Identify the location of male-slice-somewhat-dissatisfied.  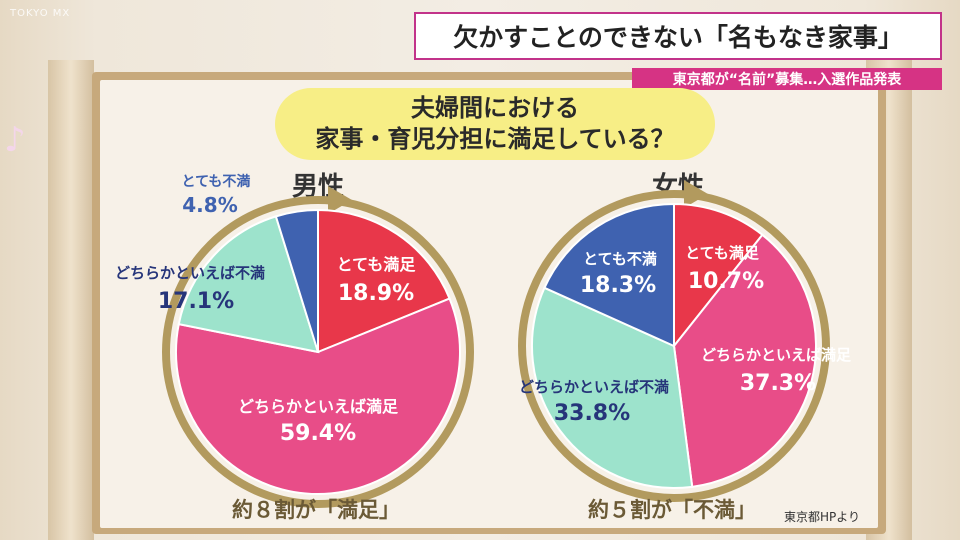
(248, 284).